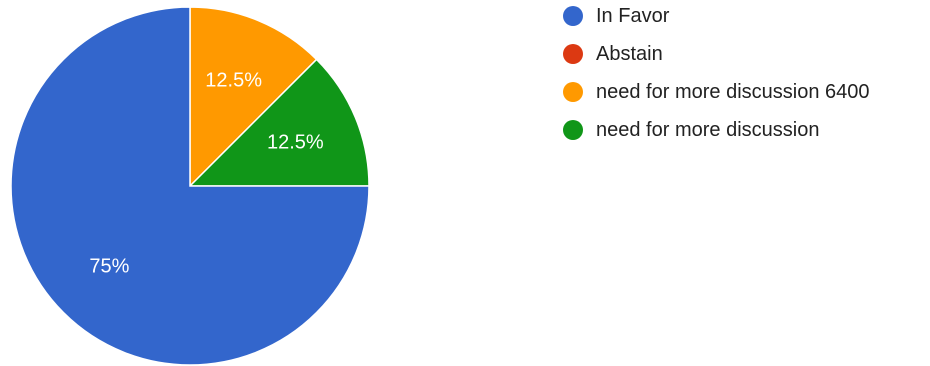 This screenshot has height=366, width=930. What do you see at coordinates (733, 91) in the screenshot?
I see `legend-label: need for more discussion 6400` at bounding box center [733, 91].